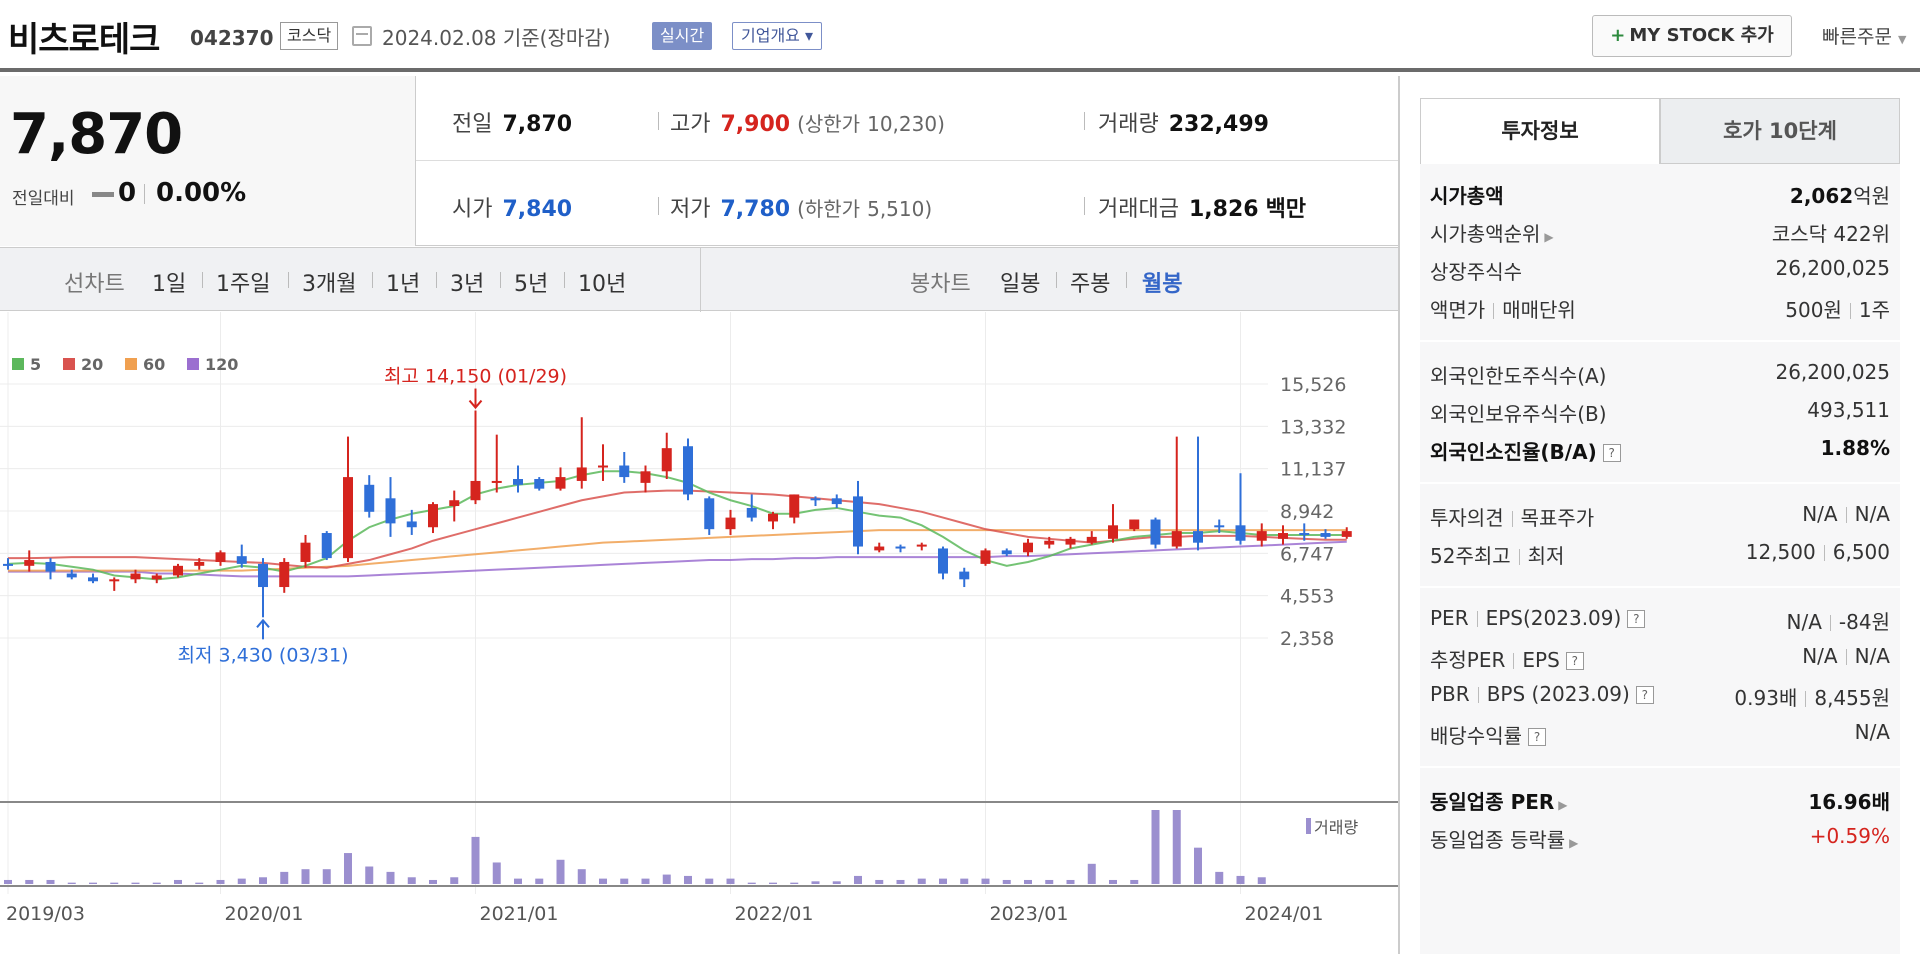  What do you see at coordinates (1162, 284) in the screenshot?
I see `candle-monthly: 월봉` at bounding box center [1162, 284].